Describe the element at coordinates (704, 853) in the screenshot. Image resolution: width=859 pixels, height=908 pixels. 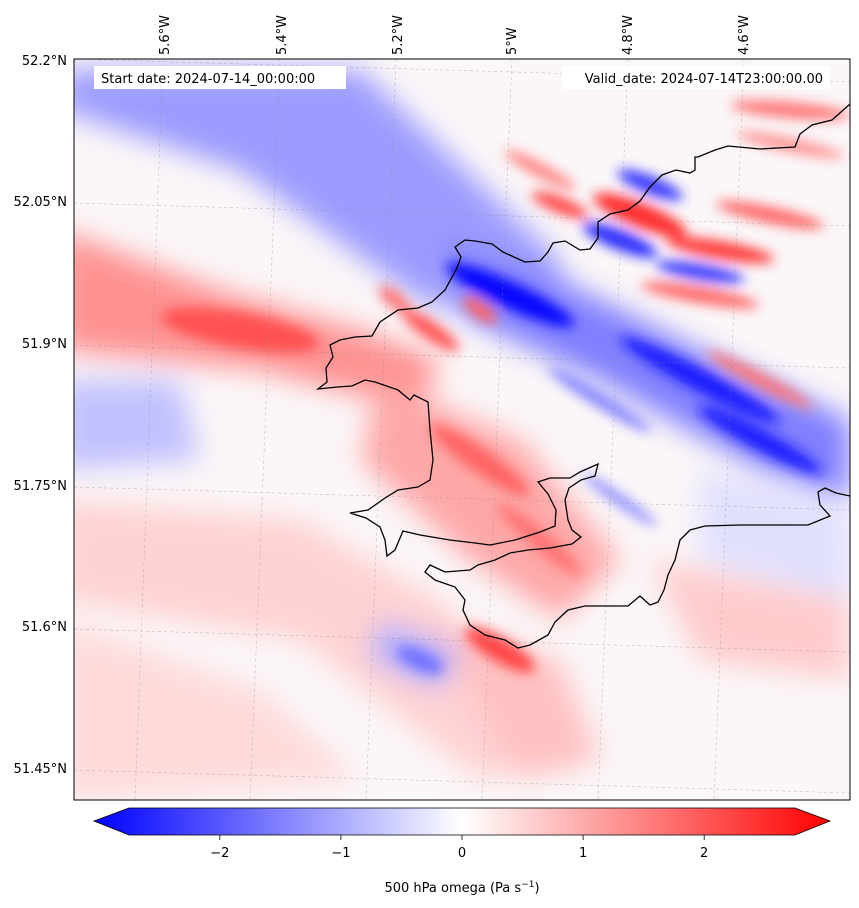
I see `colorbar-tick-label: 2` at that location.